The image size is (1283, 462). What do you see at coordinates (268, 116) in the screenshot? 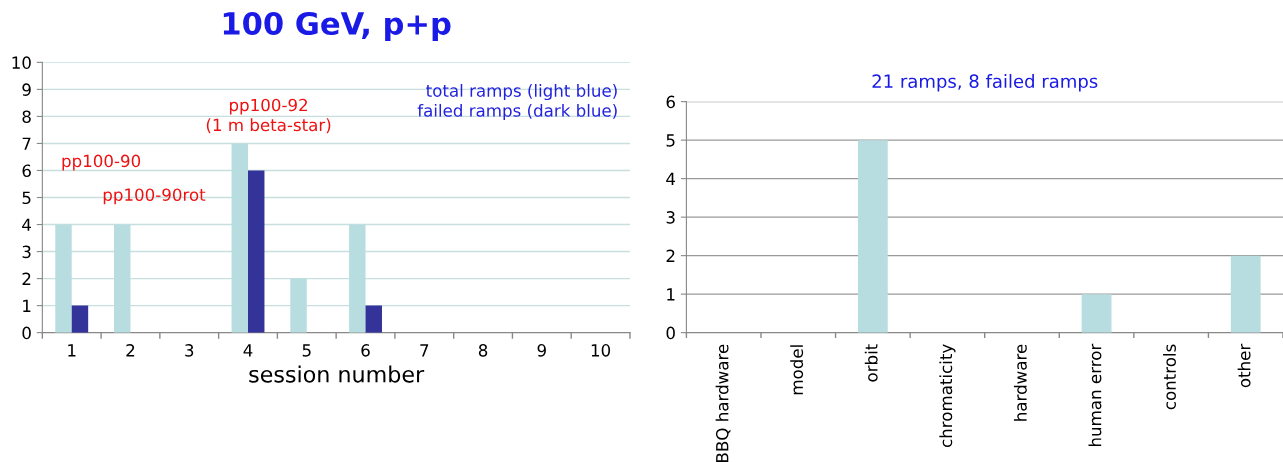
I see `annotation: pp100-92 (1 m beta-star)` at bounding box center [268, 116].